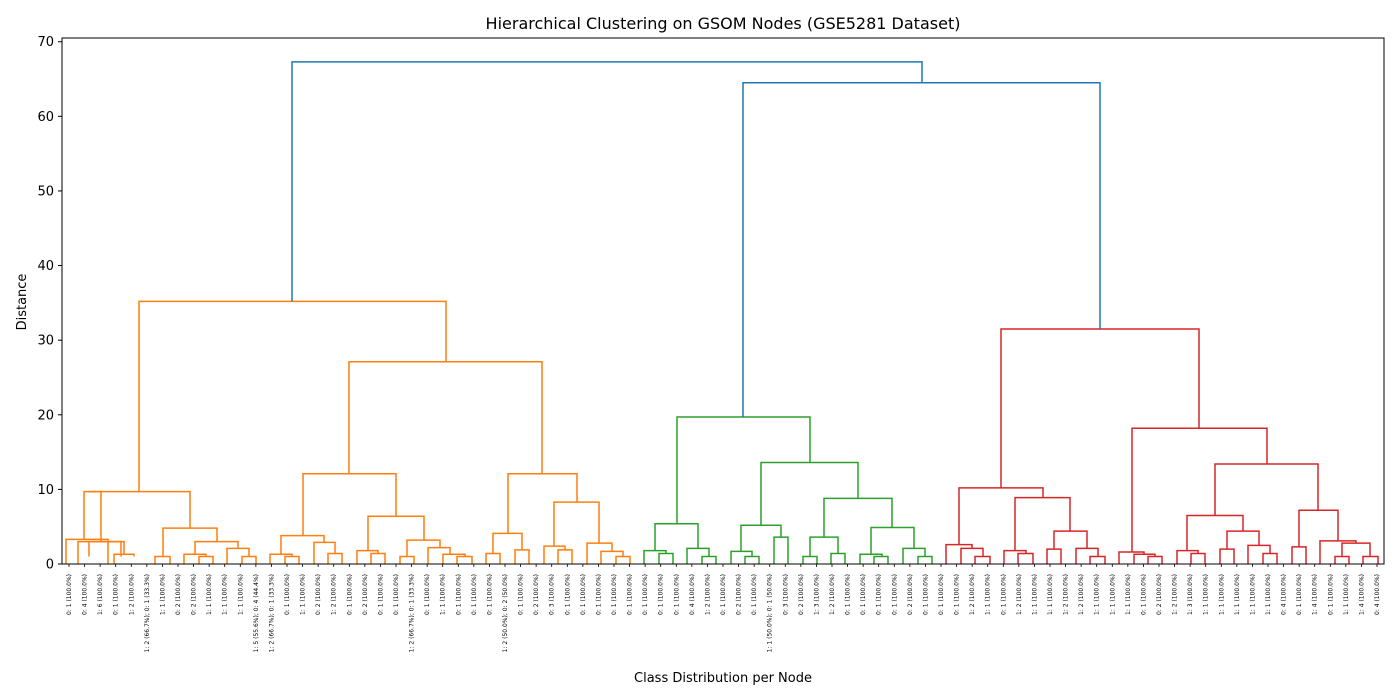 This screenshot has height=700, width=1400. What do you see at coordinates (505, 613) in the screenshot?
I see `leaf-label: 1: 2 (50.0%); 0: 2 (50.0%)` at bounding box center [505, 613].